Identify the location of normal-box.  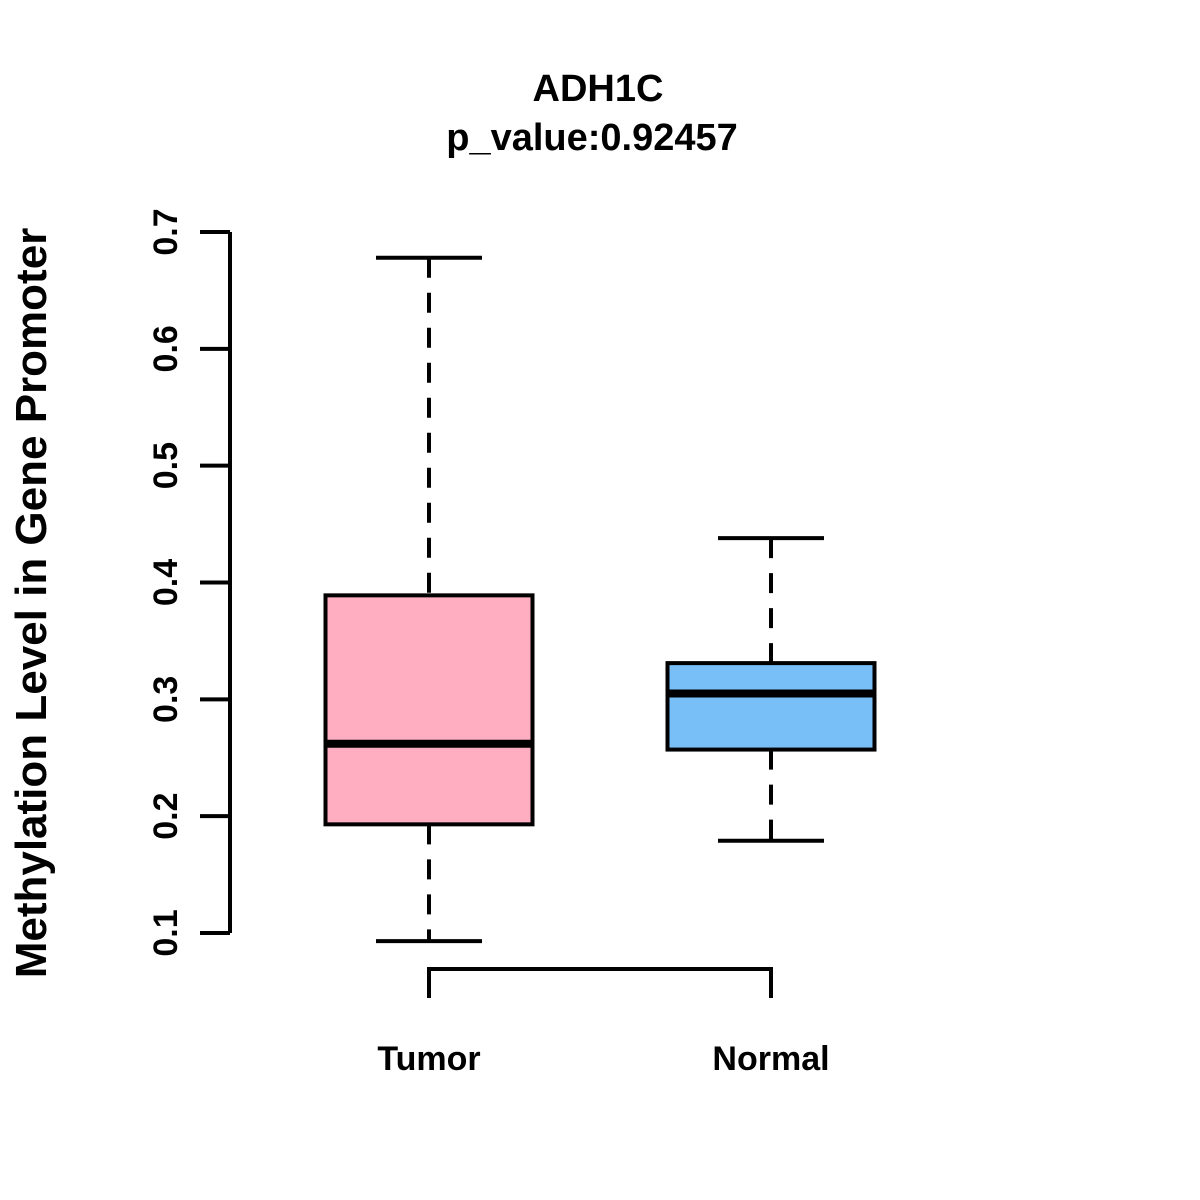
(771, 706).